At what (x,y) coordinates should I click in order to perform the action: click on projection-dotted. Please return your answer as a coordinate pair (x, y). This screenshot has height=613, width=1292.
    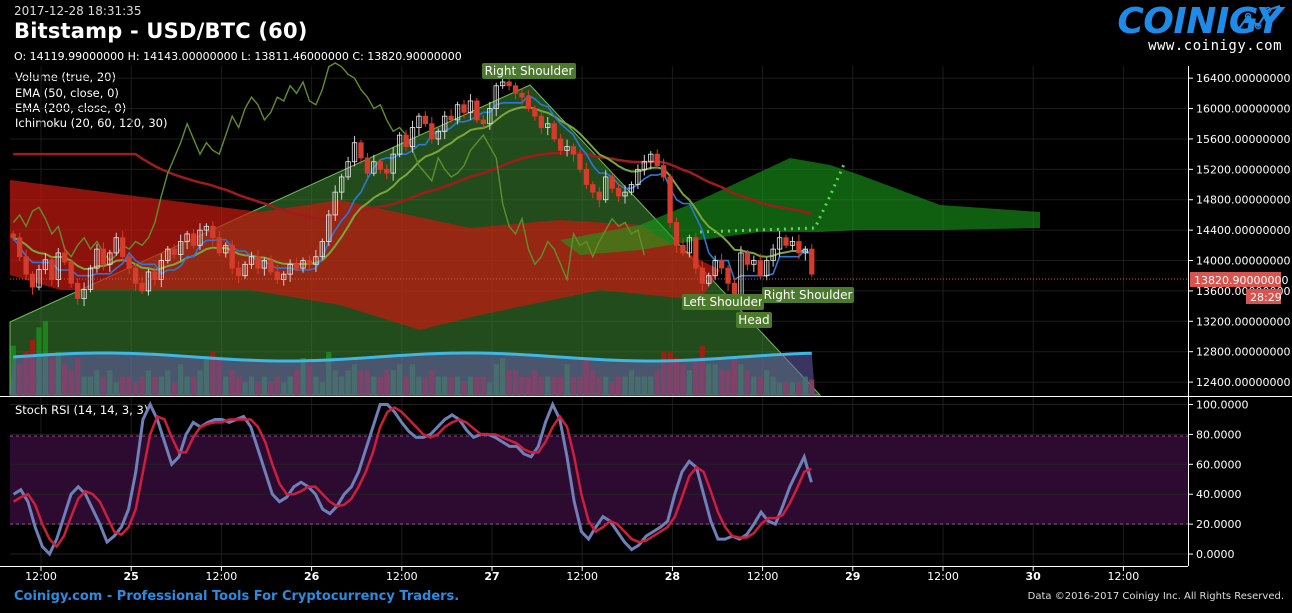
    Looking at the image, I should click on (773, 197).